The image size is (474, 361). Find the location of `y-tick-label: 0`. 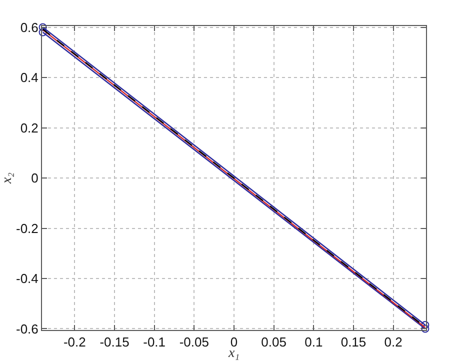

y-tick-label: 0 is located at coordinates (34, 178).